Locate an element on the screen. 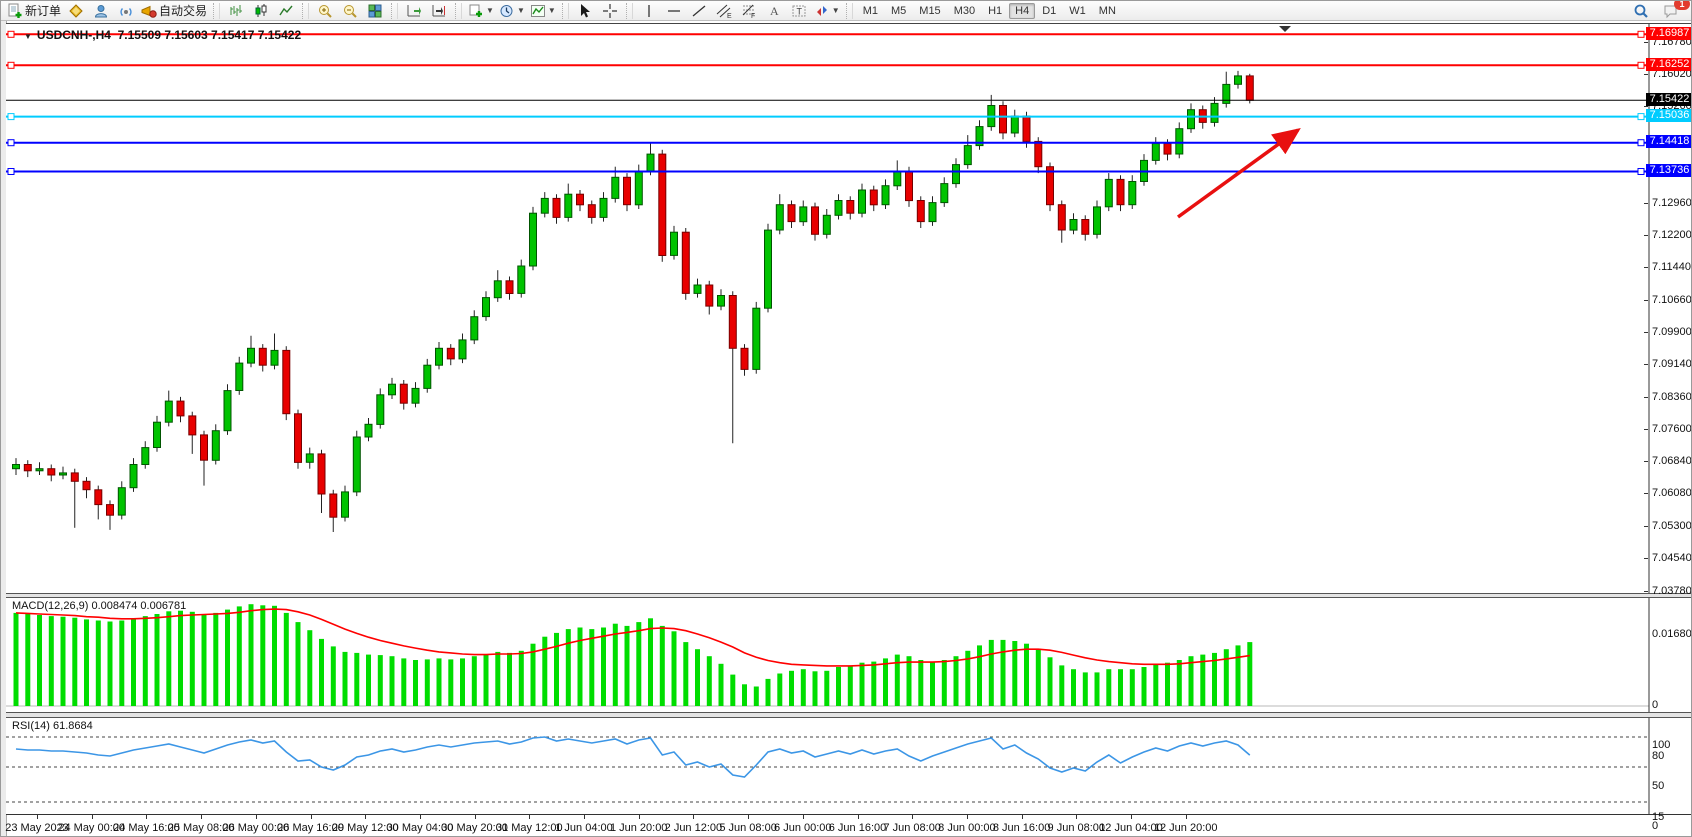 This screenshot has height=837, width=1692. timeframe-d1: D1 is located at coordinates (1049, 10).